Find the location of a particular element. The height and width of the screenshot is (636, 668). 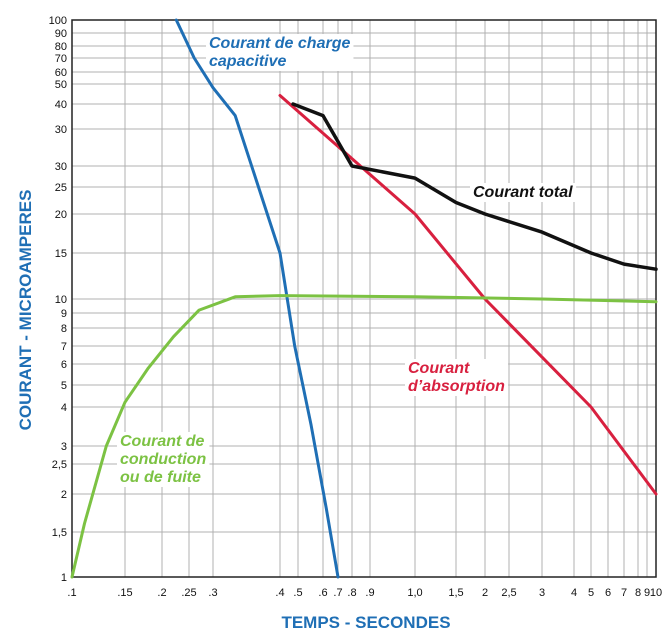

y-tick-label: 100 is located at coordinates (58, 21).